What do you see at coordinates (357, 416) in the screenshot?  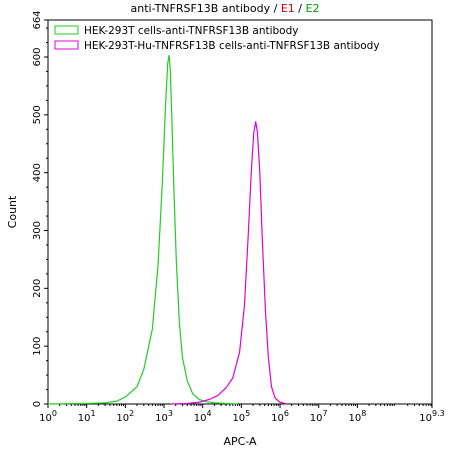 I see `x-tick-label: 10⁸` at bounding box center [357, 416].